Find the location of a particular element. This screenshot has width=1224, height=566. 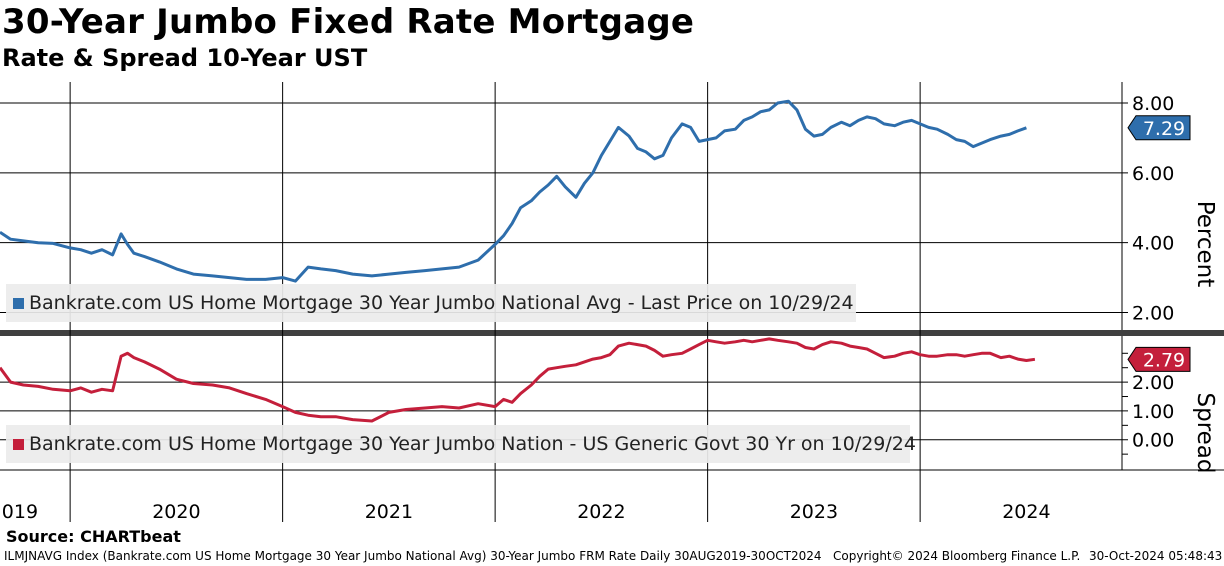

x-tick-label-2023: 2023 is located at coordinates (814, 512).